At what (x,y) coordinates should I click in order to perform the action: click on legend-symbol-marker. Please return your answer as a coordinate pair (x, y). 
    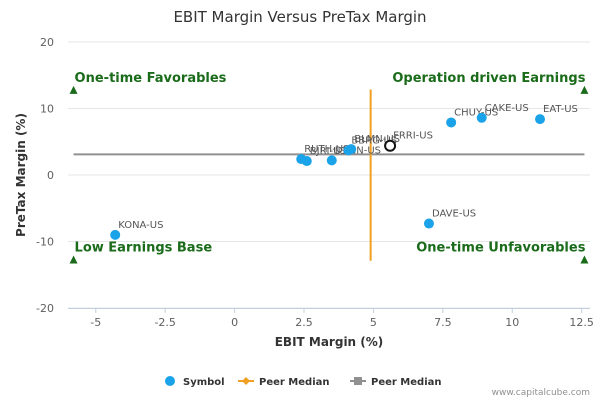
    Looking at the image, I should click on (170, 381).